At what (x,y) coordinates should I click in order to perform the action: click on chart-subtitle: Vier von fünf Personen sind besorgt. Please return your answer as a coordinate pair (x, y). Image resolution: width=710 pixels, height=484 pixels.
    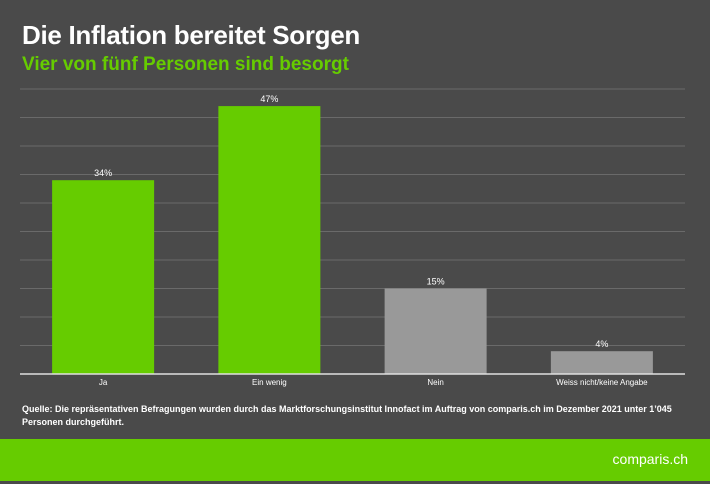
    Looking at the image, I should click on (185, 64).